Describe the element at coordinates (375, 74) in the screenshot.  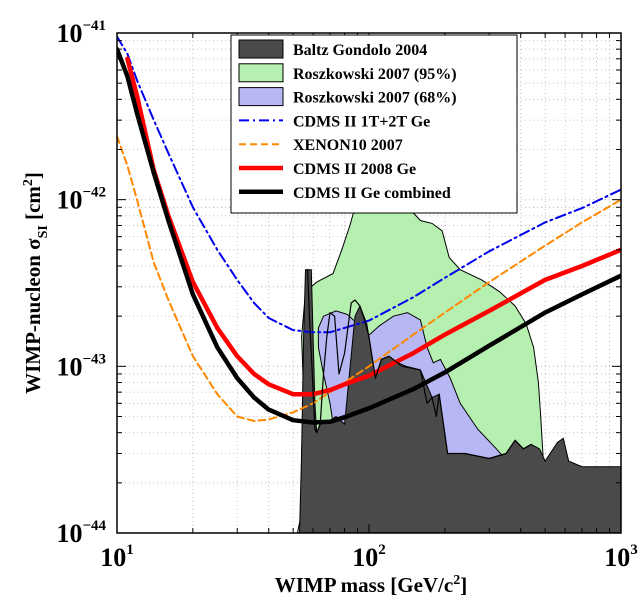
I see `legend-label: Roszkowski 2007 (95%)` at that location.